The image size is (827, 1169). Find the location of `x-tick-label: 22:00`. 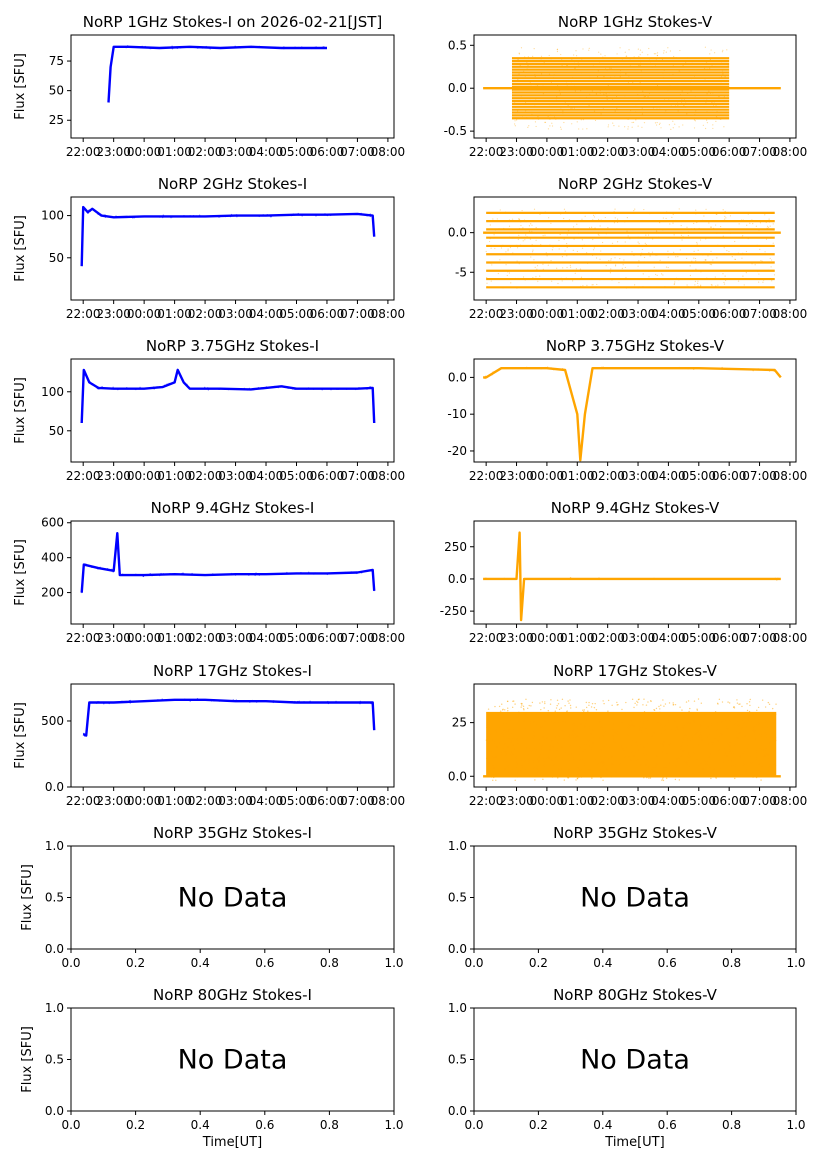

x-tick-label: 22:00 is located at coordinates (83, 152).